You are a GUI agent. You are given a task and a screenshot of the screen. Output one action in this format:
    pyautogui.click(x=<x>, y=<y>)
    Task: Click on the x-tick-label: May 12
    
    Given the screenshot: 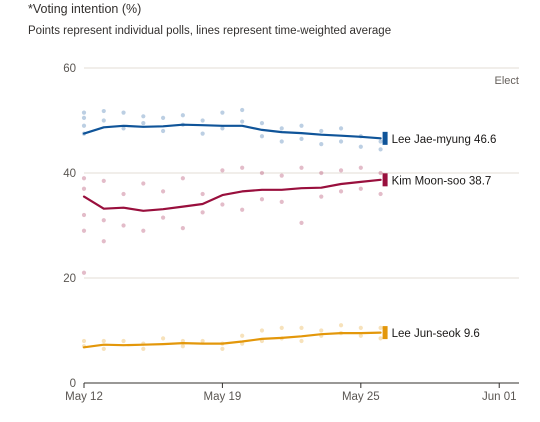 What is the action you would take?
    pyautogui.click(x=84, y=397)
    